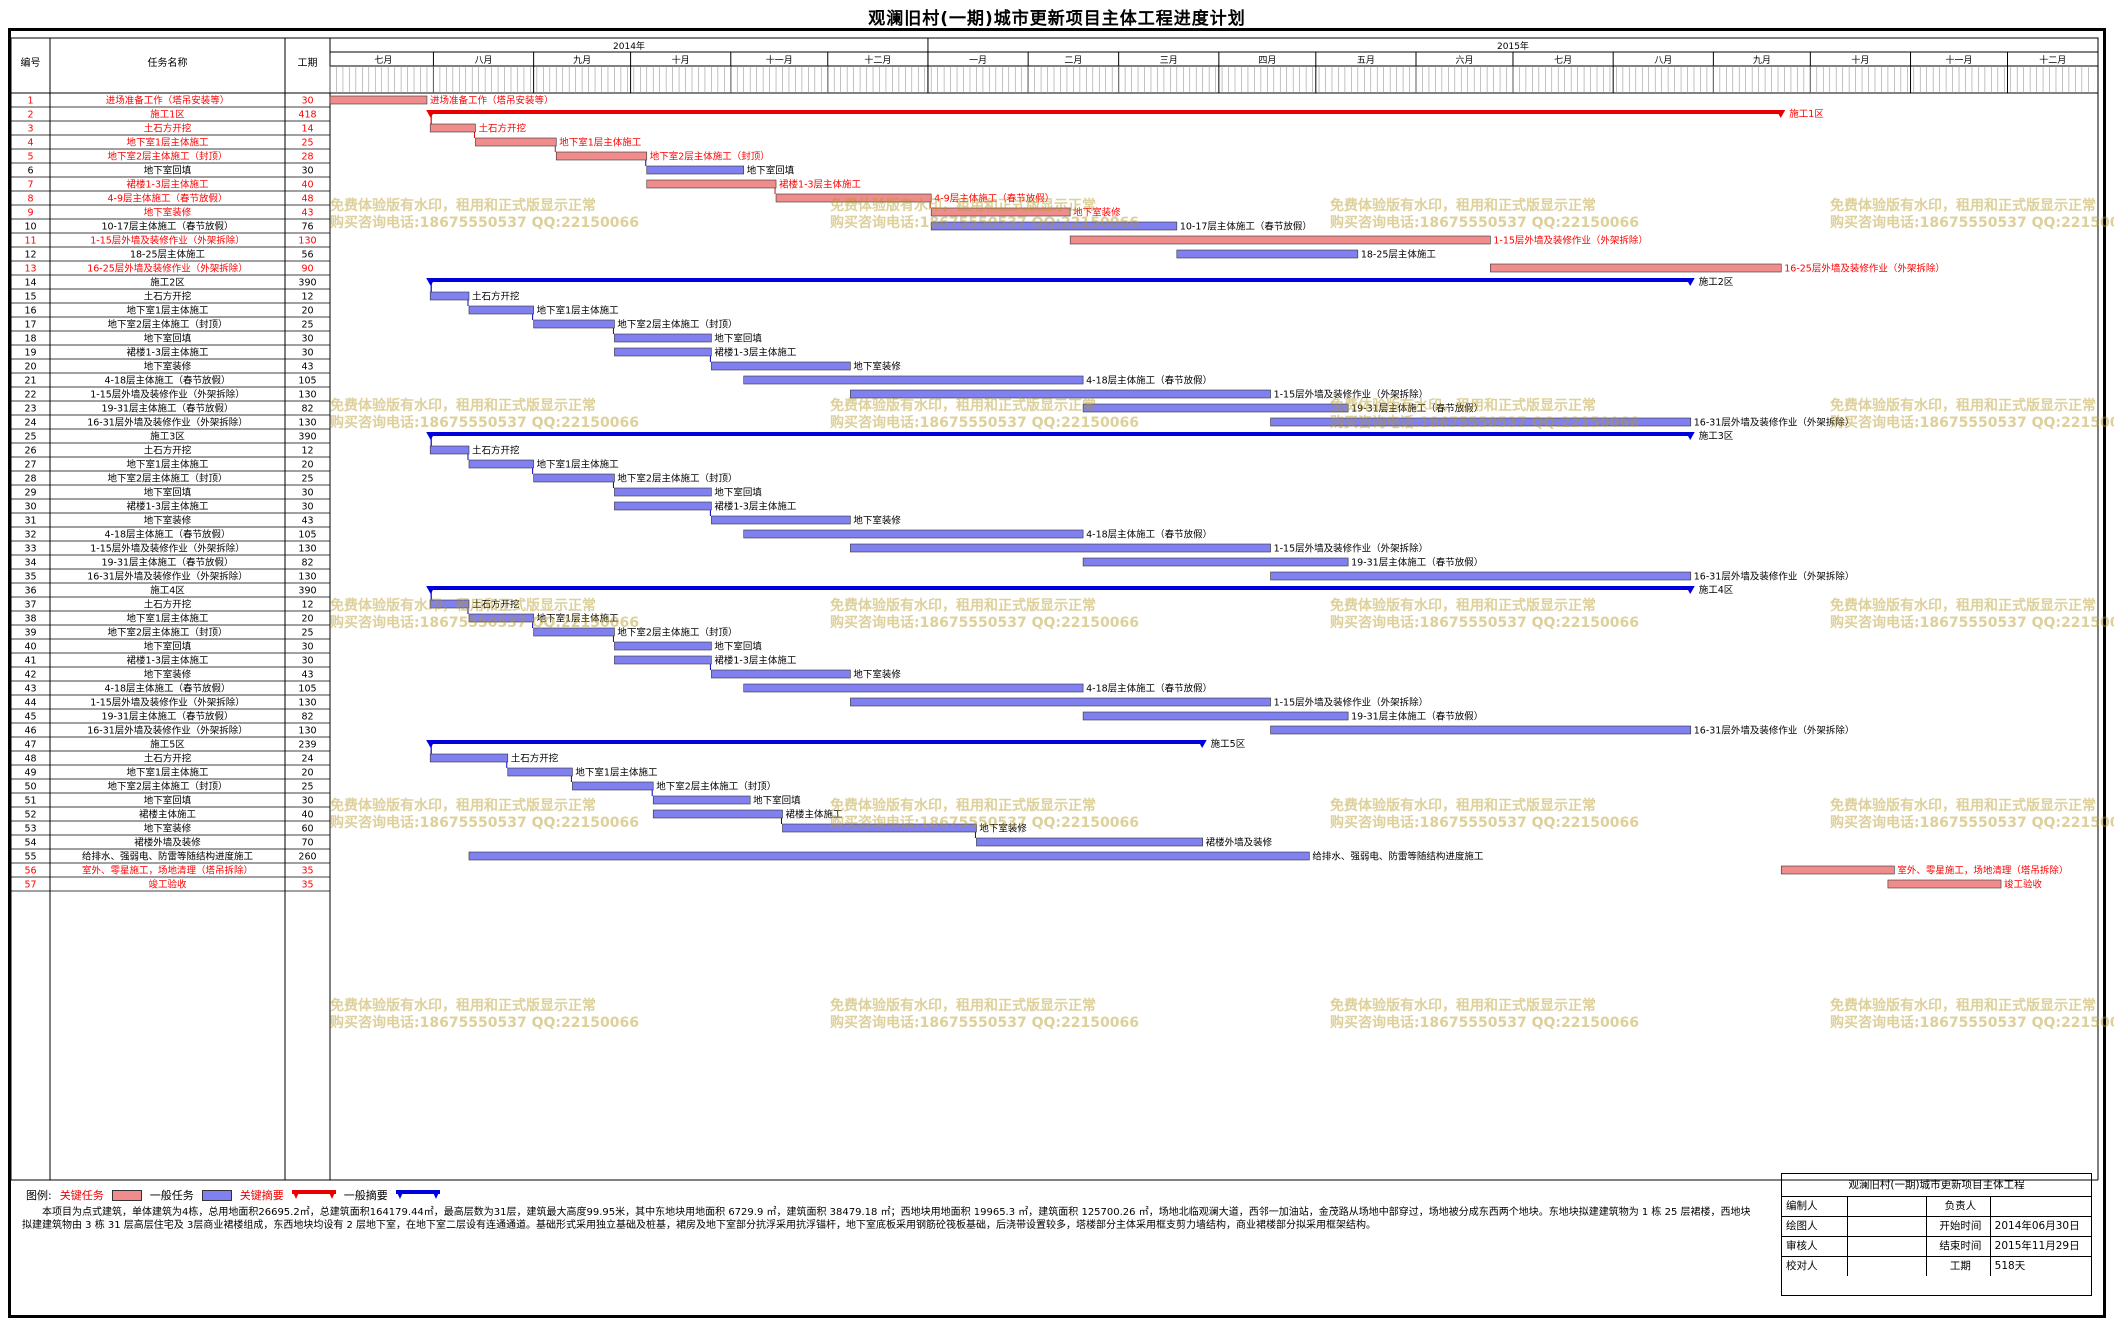  Describe the element at coordinates (2052, 60) in the screenshot. I see `month-label: 十二月` at that location.